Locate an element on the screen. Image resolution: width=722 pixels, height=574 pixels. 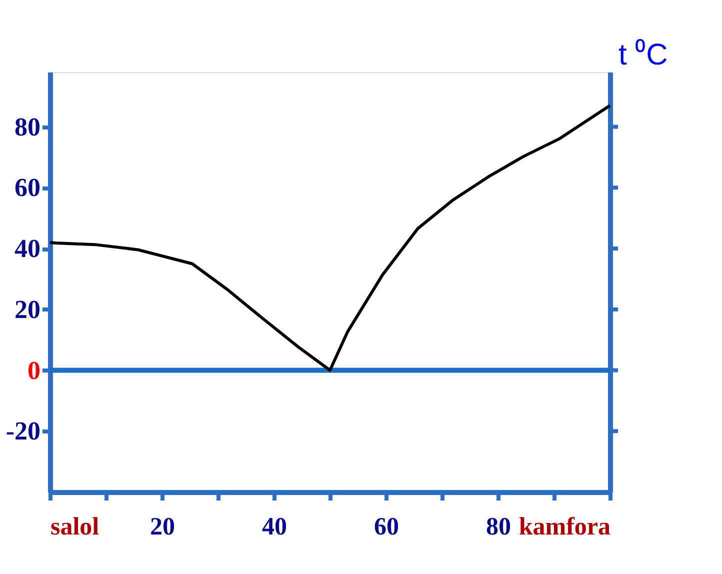
y-tick-label: 40 is located at coordinates (27, 249).